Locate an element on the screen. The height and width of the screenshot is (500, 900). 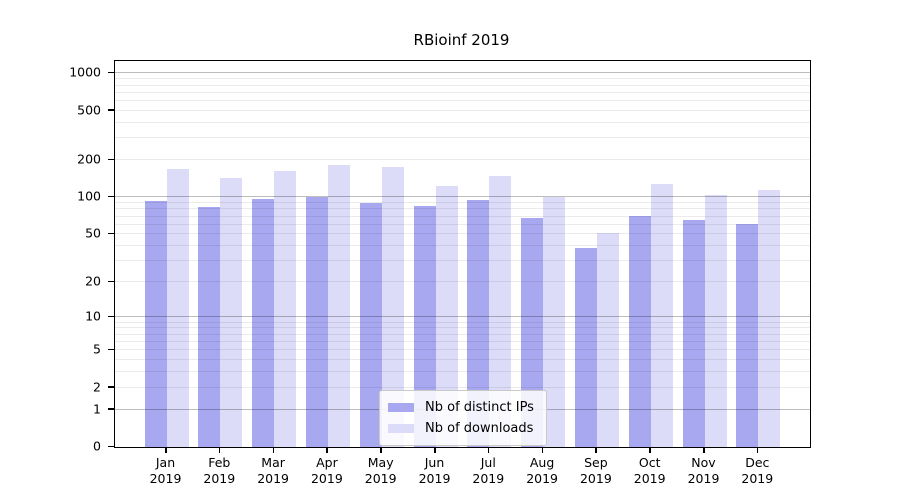
bar-downloads-jun is located at coordinates (446, 316).